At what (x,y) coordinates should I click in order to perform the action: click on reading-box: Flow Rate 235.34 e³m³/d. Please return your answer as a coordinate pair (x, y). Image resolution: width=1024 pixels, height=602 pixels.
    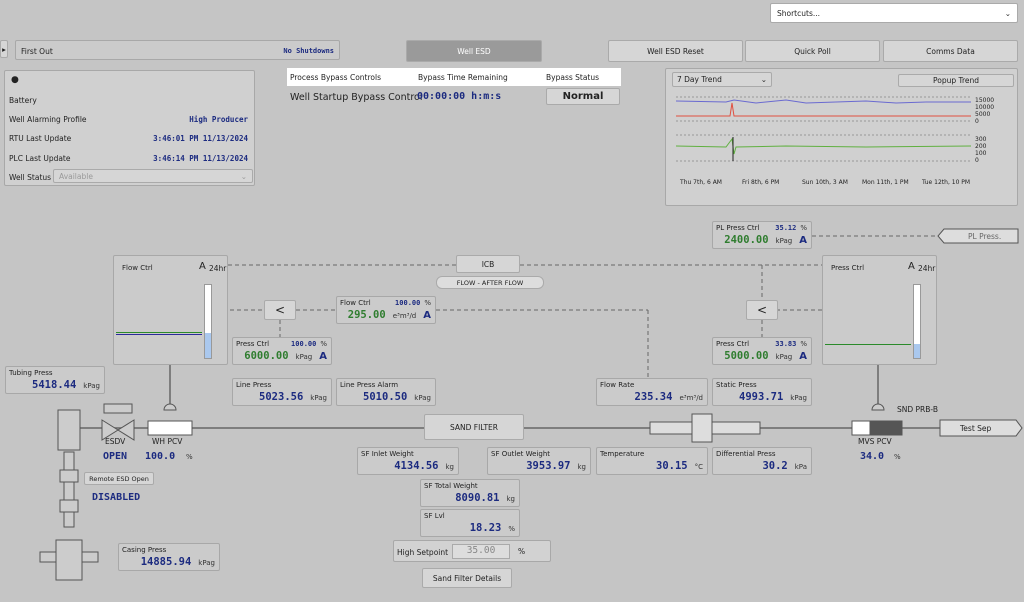
    Looking at the image, I should click on (652, 392).